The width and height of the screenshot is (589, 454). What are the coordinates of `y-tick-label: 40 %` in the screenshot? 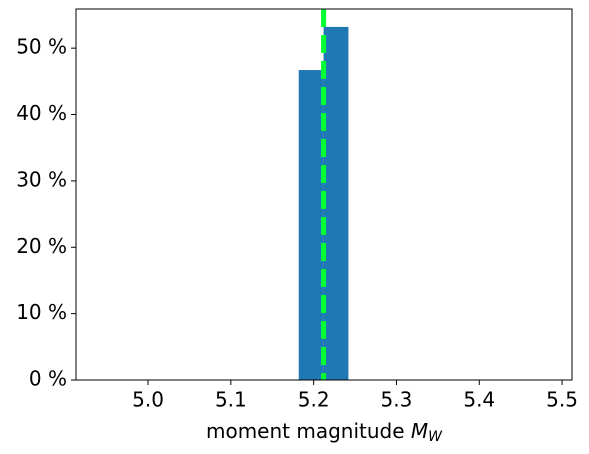 It's located at (41, 113).